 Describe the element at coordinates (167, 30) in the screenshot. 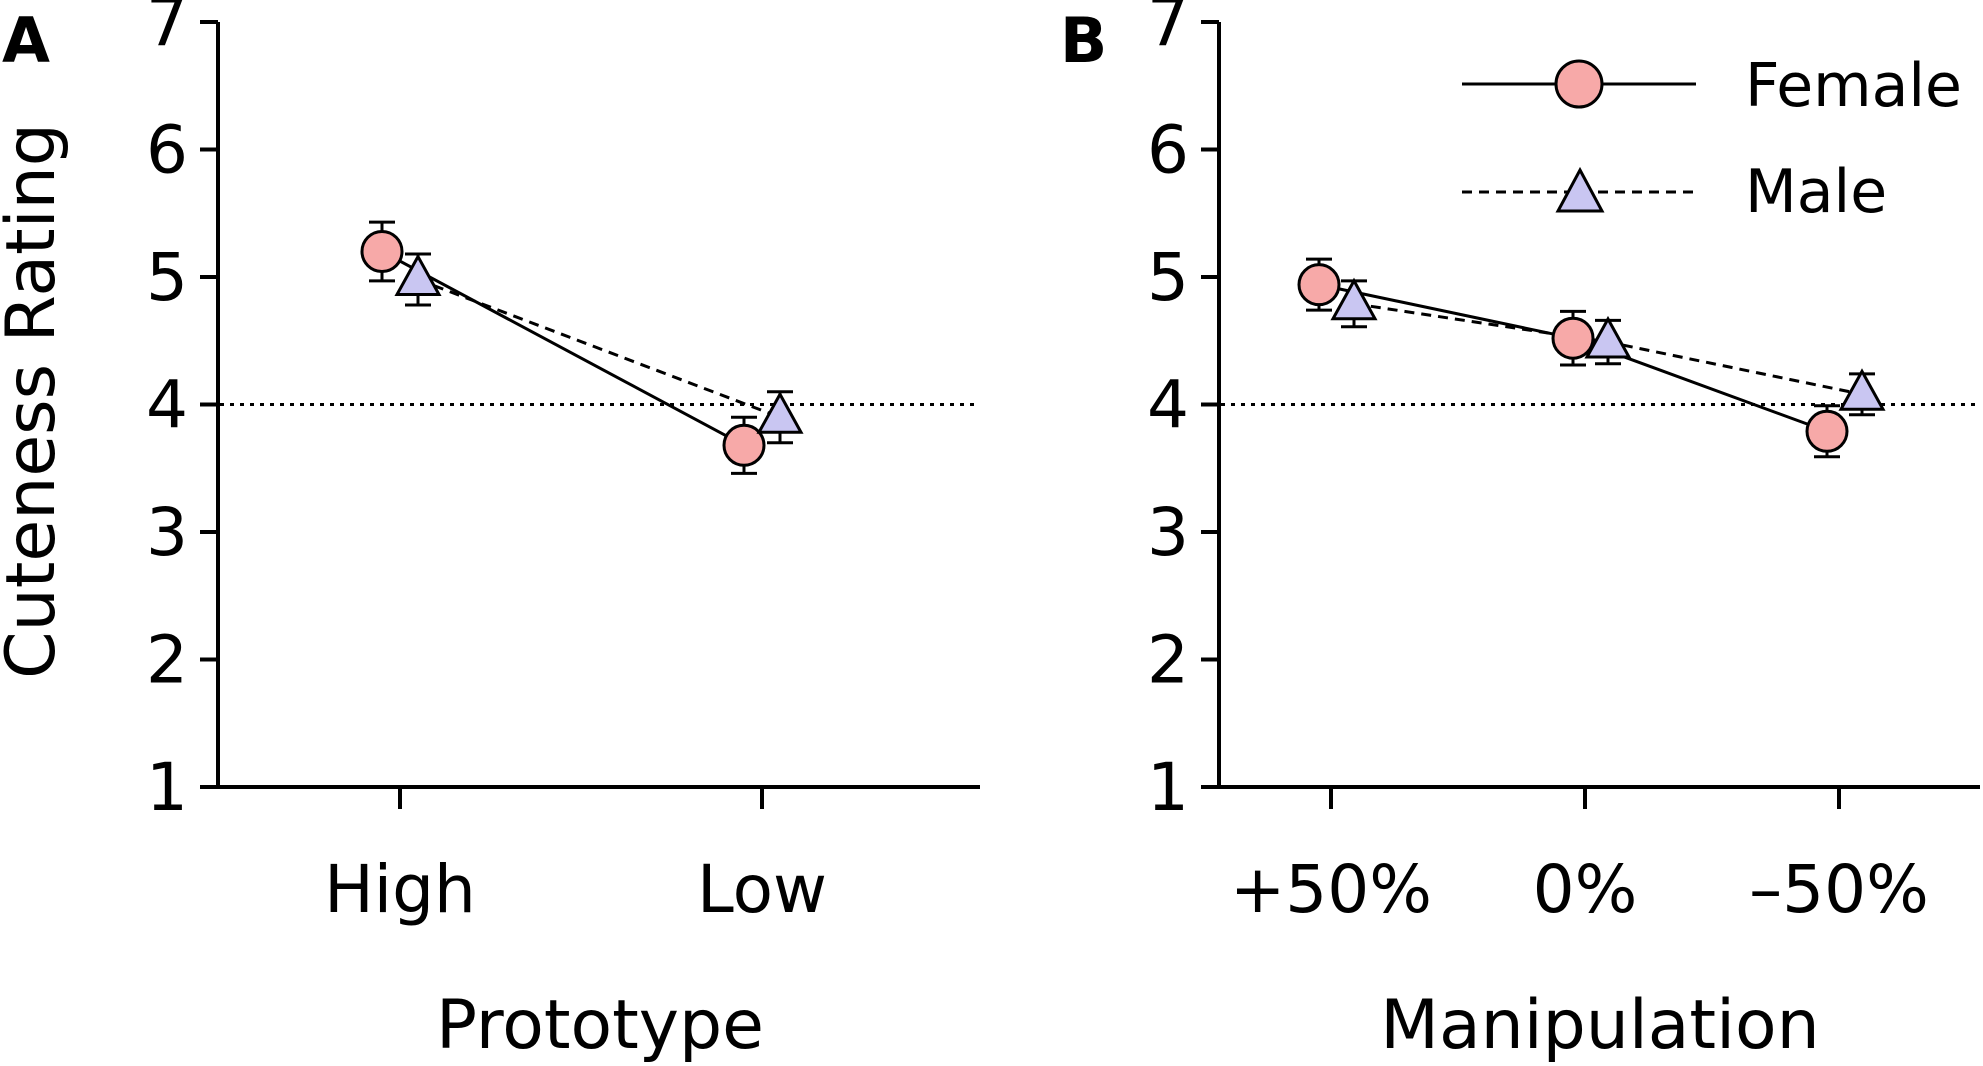

I see `panel-a-y-tick-label: 7` at that location.